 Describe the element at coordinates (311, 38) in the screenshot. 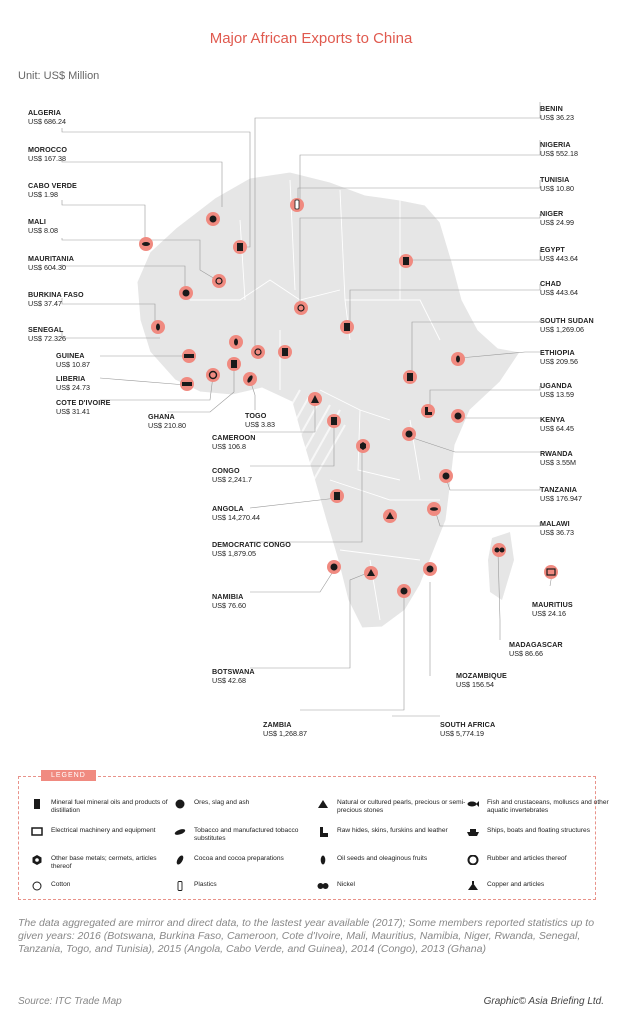

I see `page-title: Major African Exports to China` at that location.